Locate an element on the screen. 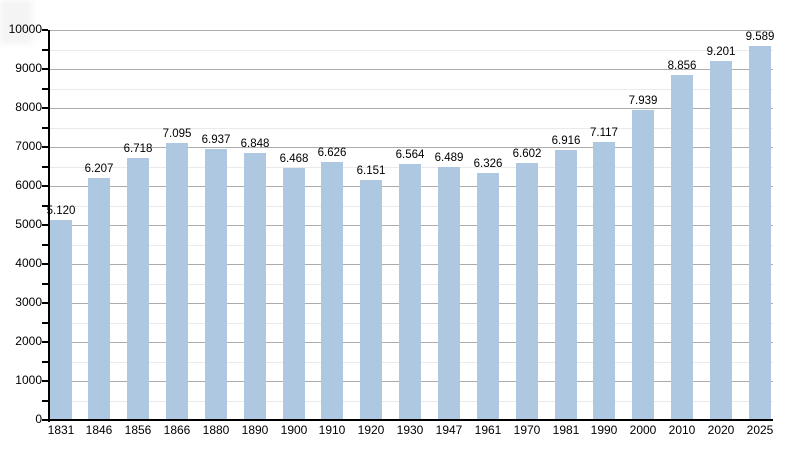 Image resolution: width=800 pixels, height=450 pixels. bar-value-label: 6.326 is located at coordinates (488, 164).